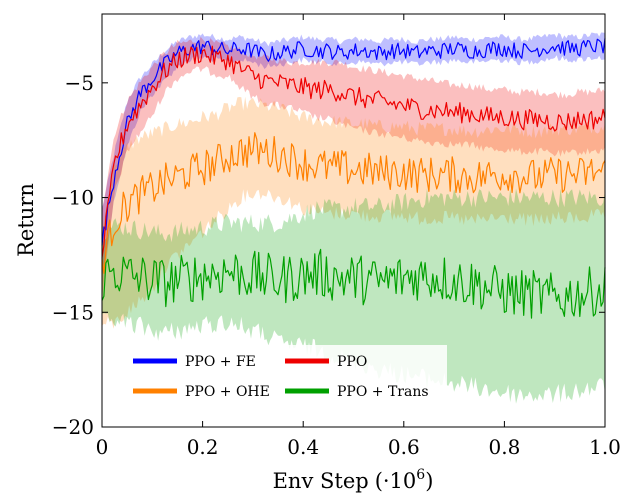 The width and height of the screenshot is (631, 504). What do you see at coordinates (220, 362) in the screenshot?
I see `legend-label-ppo-fe: PPO + FE` at bounding box center [220, 362].